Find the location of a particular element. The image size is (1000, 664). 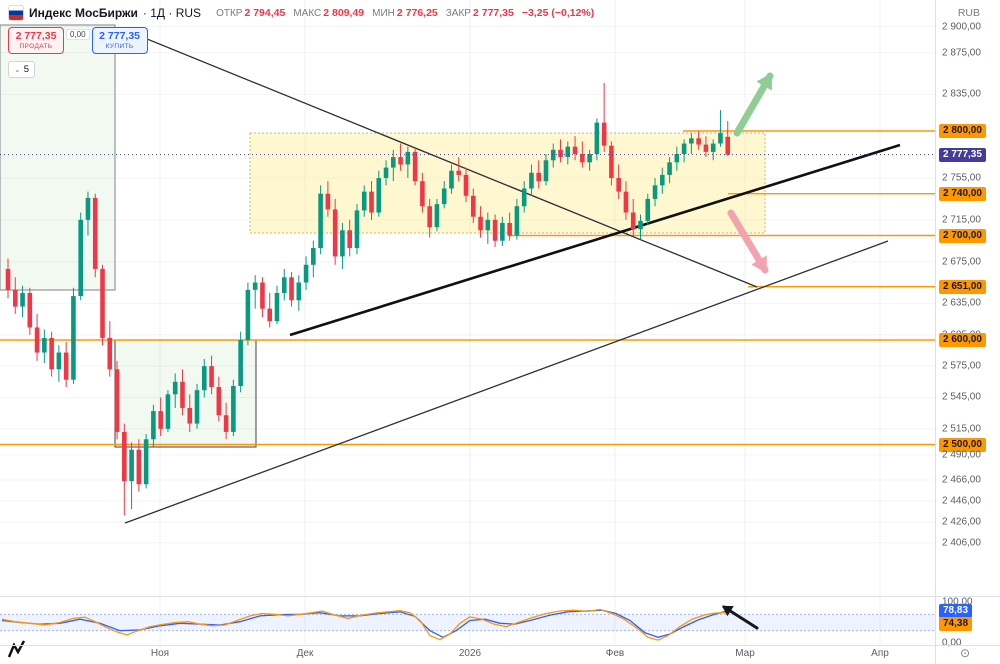

time-axis-label: Мар is located at coordinates (745, 653).